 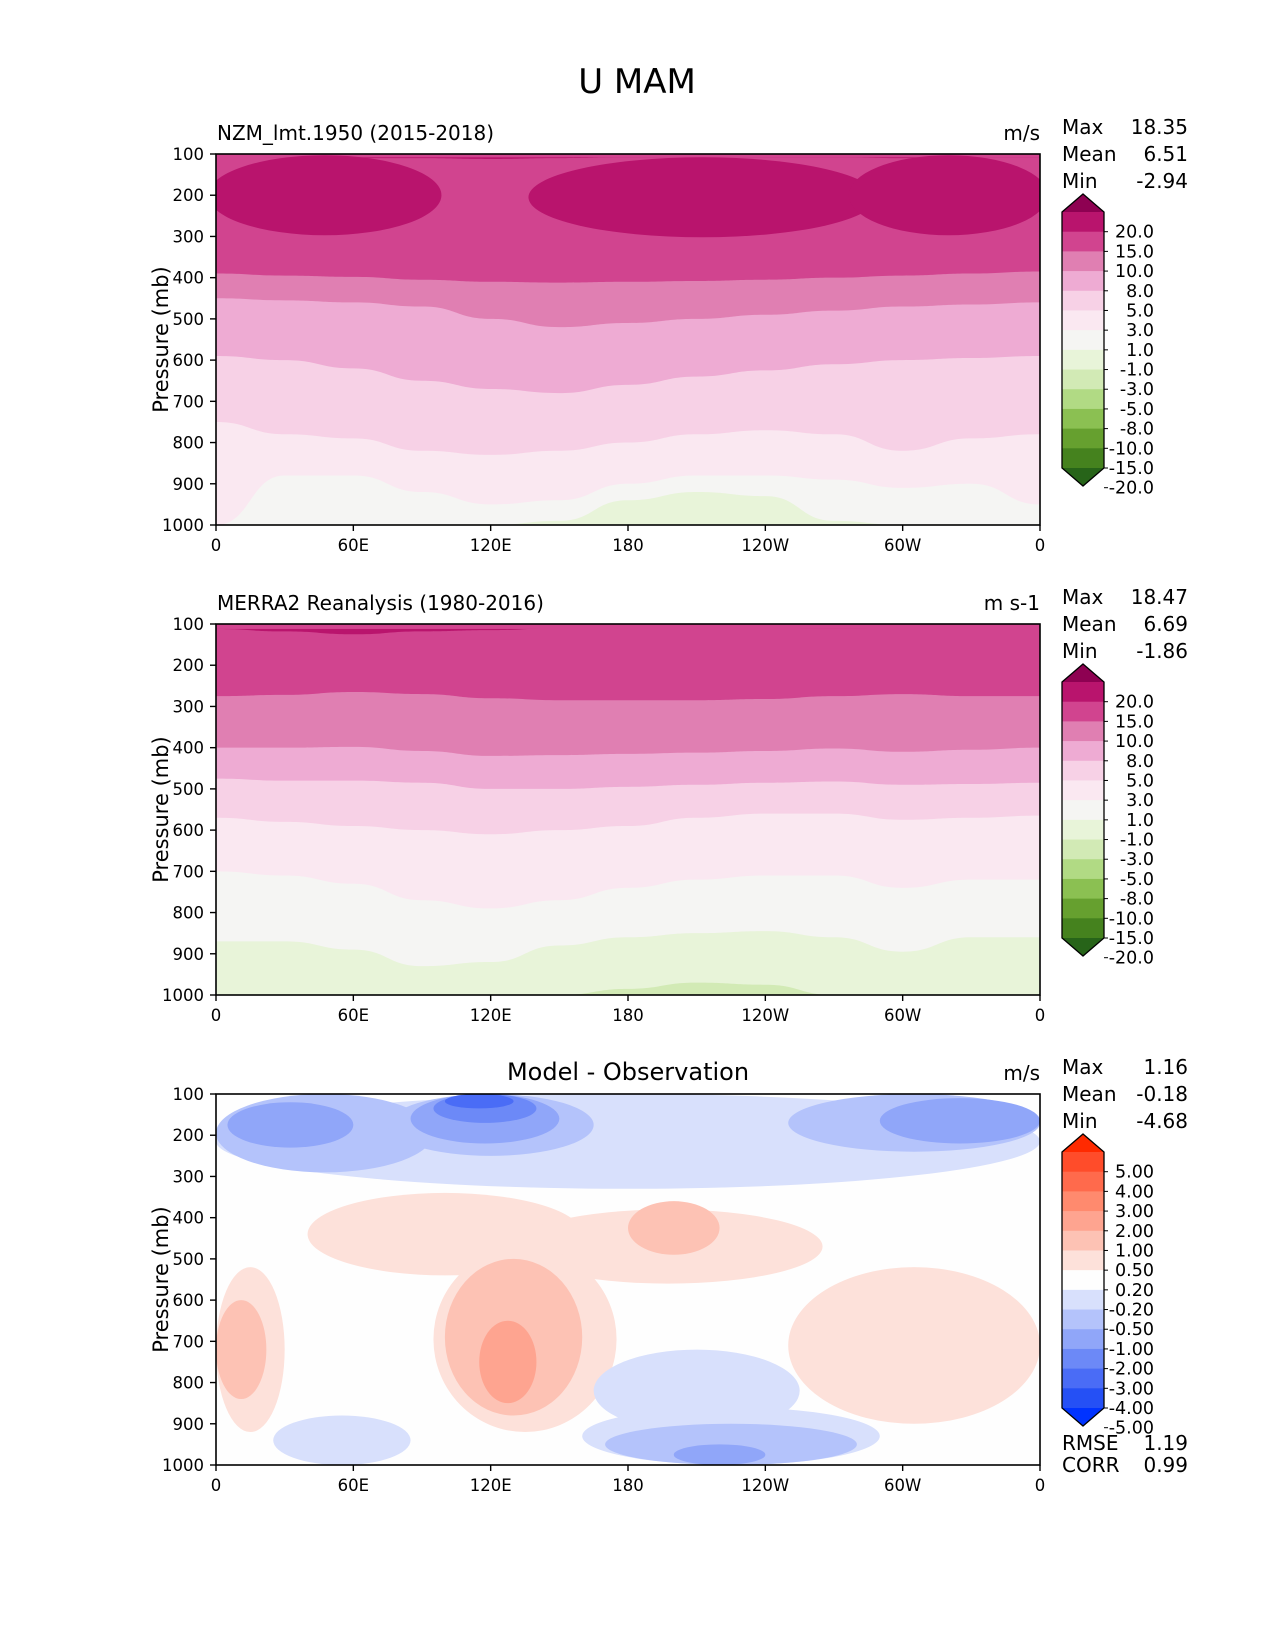 What do you see at coordinates (1131, 919) in the screenshot?
I see `colorbar-tick-label: -10.0` at bounding box center [1131, 919].